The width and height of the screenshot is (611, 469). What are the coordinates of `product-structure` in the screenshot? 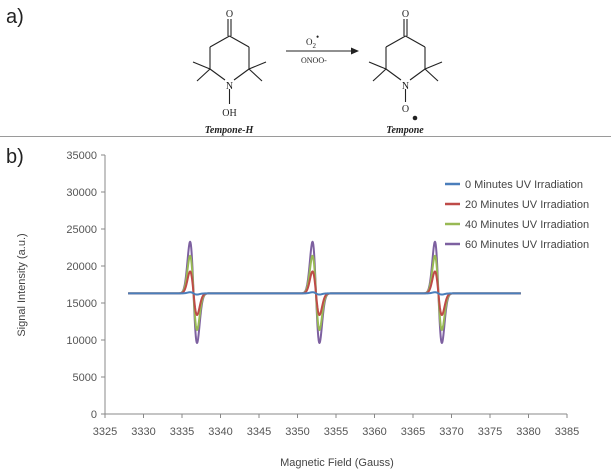 It's located at (405, 60).